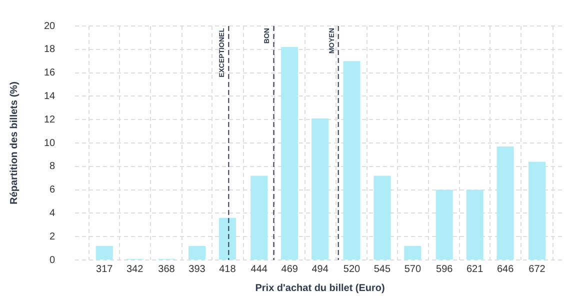 This screenshot has height=300, width=577. I want to click on y-tick-label: 20, so click(50, 26).